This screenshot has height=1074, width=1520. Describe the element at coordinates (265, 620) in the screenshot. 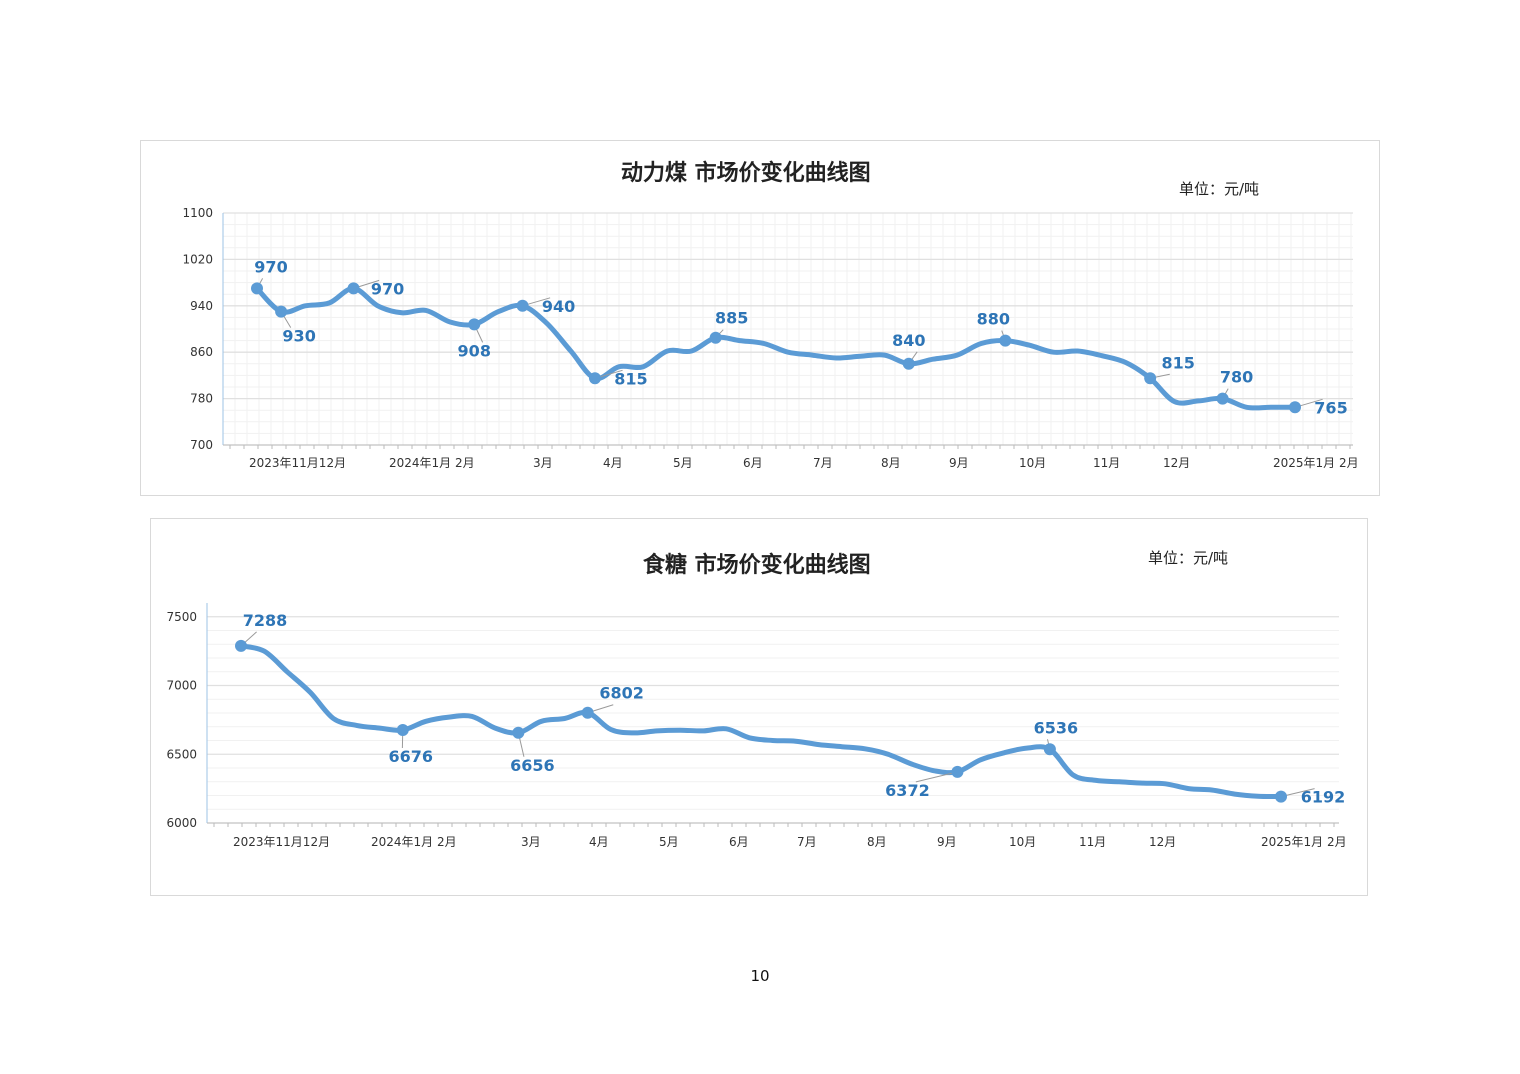

I see `sugar-data-label: 7288` at that location.